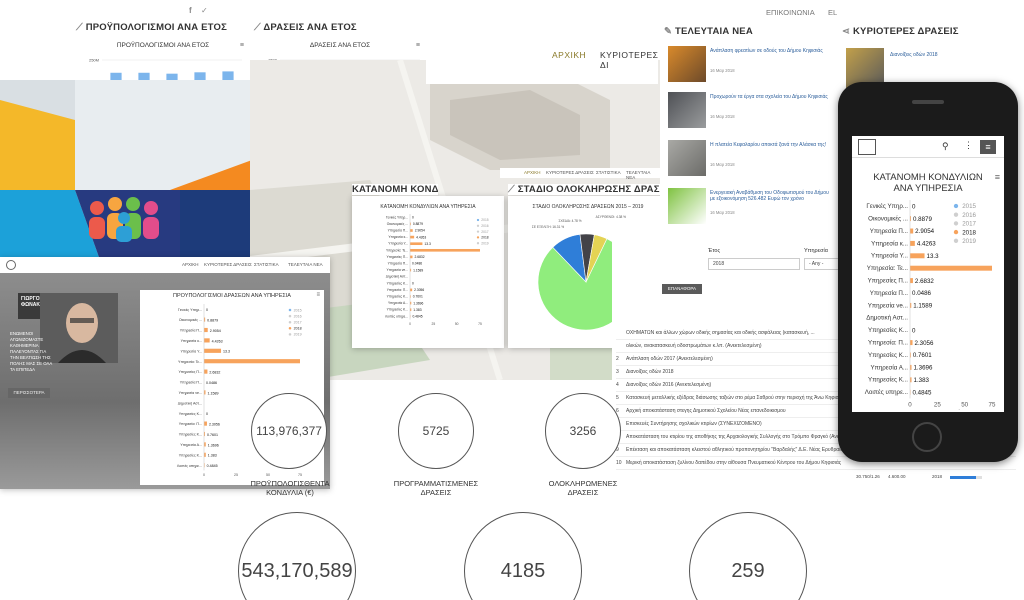  Describe the element at coordinates (816, 386) in the screenshot. I see `table-row: 4 Διανοίξεις οδών 2016 (Ανεκτελεσμένη)` at that location.